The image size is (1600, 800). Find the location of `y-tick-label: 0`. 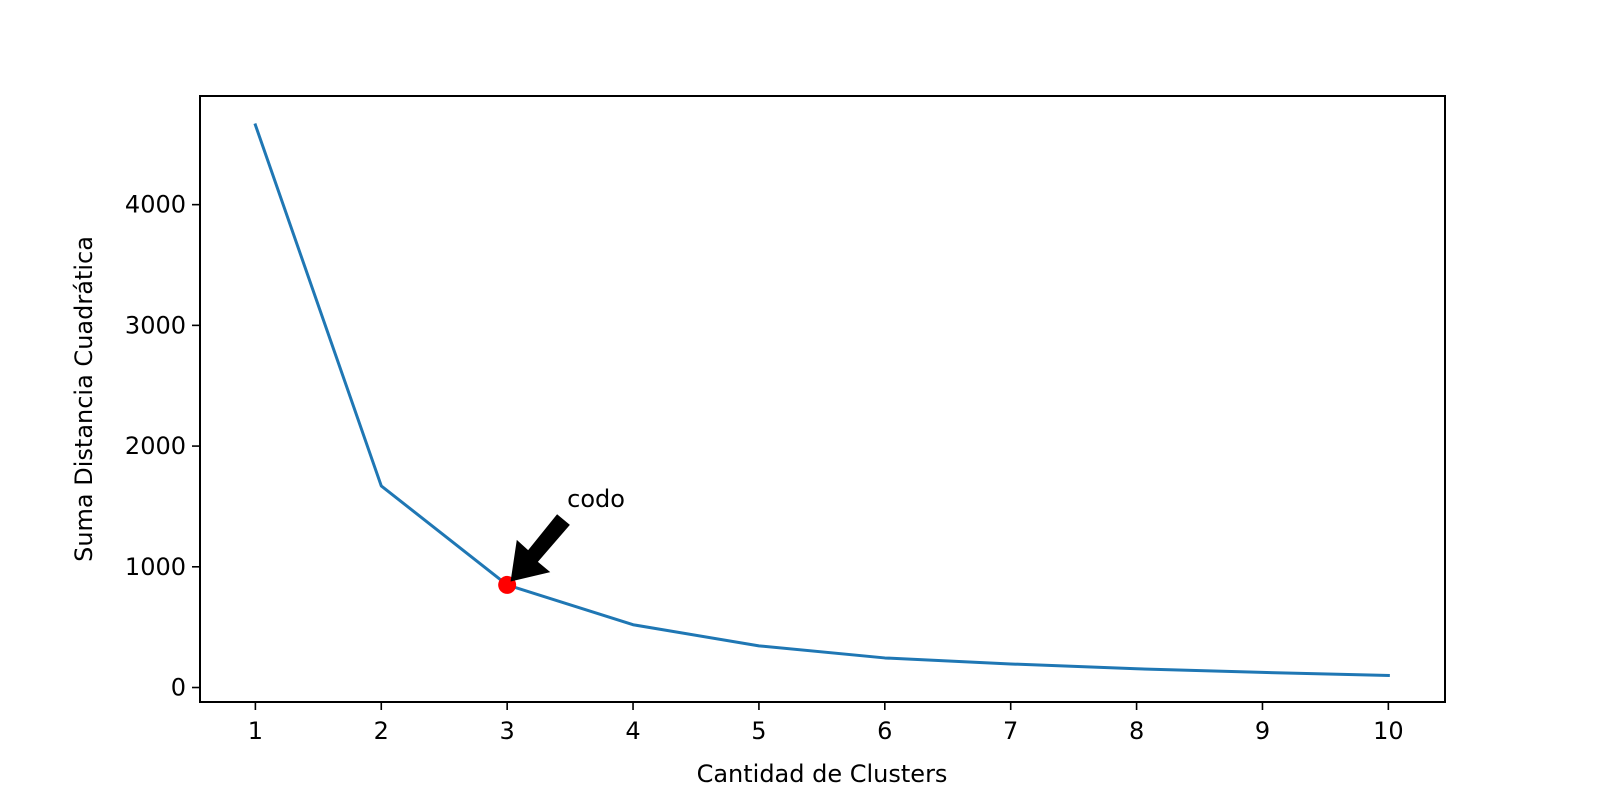

y-tick-label: 0 is located at coordinates (178, 688).